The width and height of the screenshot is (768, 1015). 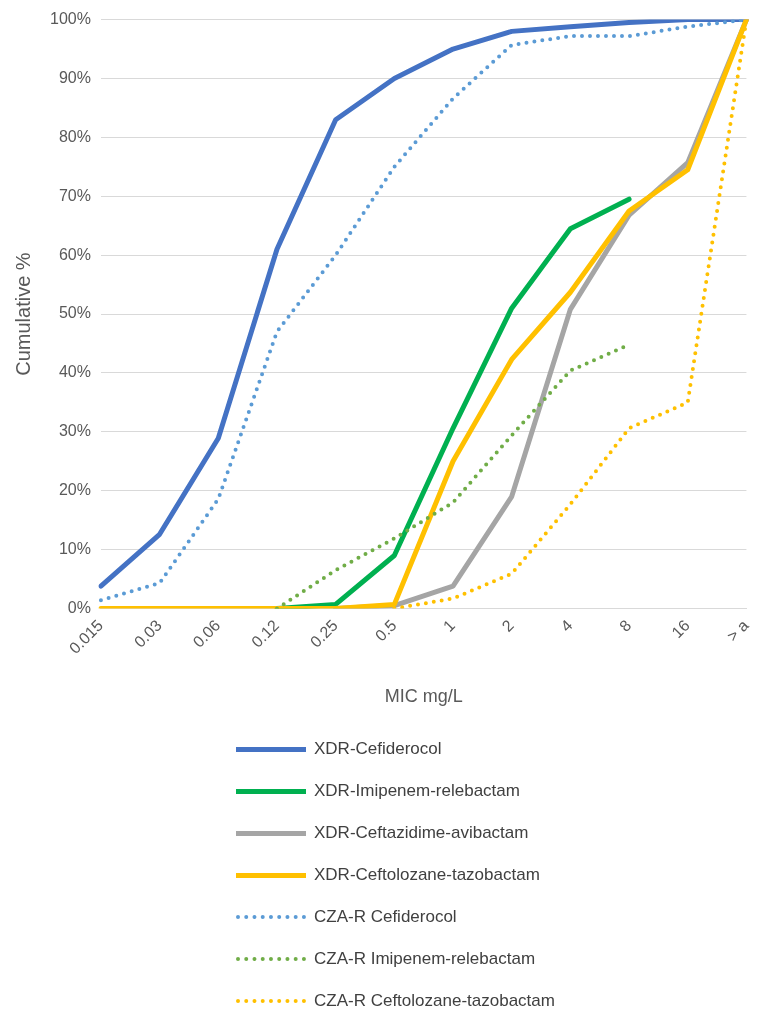 I want to click on x-tick-label: 16, so click(x=681, y=629).